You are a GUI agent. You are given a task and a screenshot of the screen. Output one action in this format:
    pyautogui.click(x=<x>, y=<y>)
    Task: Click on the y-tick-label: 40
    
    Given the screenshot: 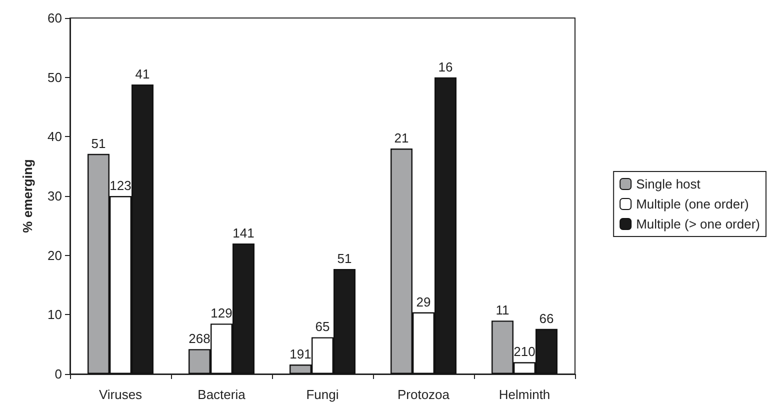 What is the action you would take?
    pyautogui.click(x=55, y=136)
    